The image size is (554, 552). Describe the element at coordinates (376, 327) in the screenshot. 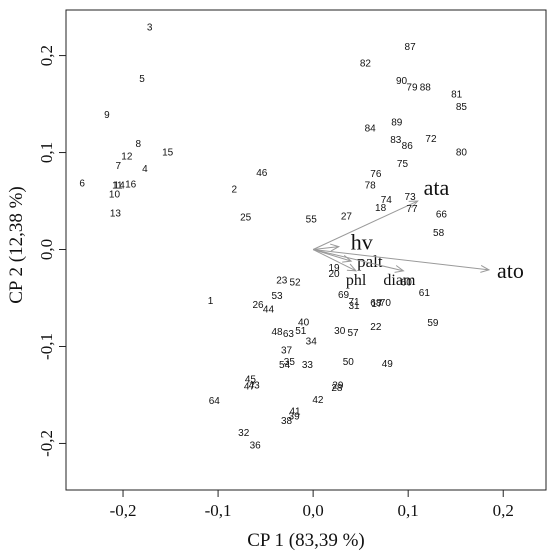

I see `point-label: 22` at that location.